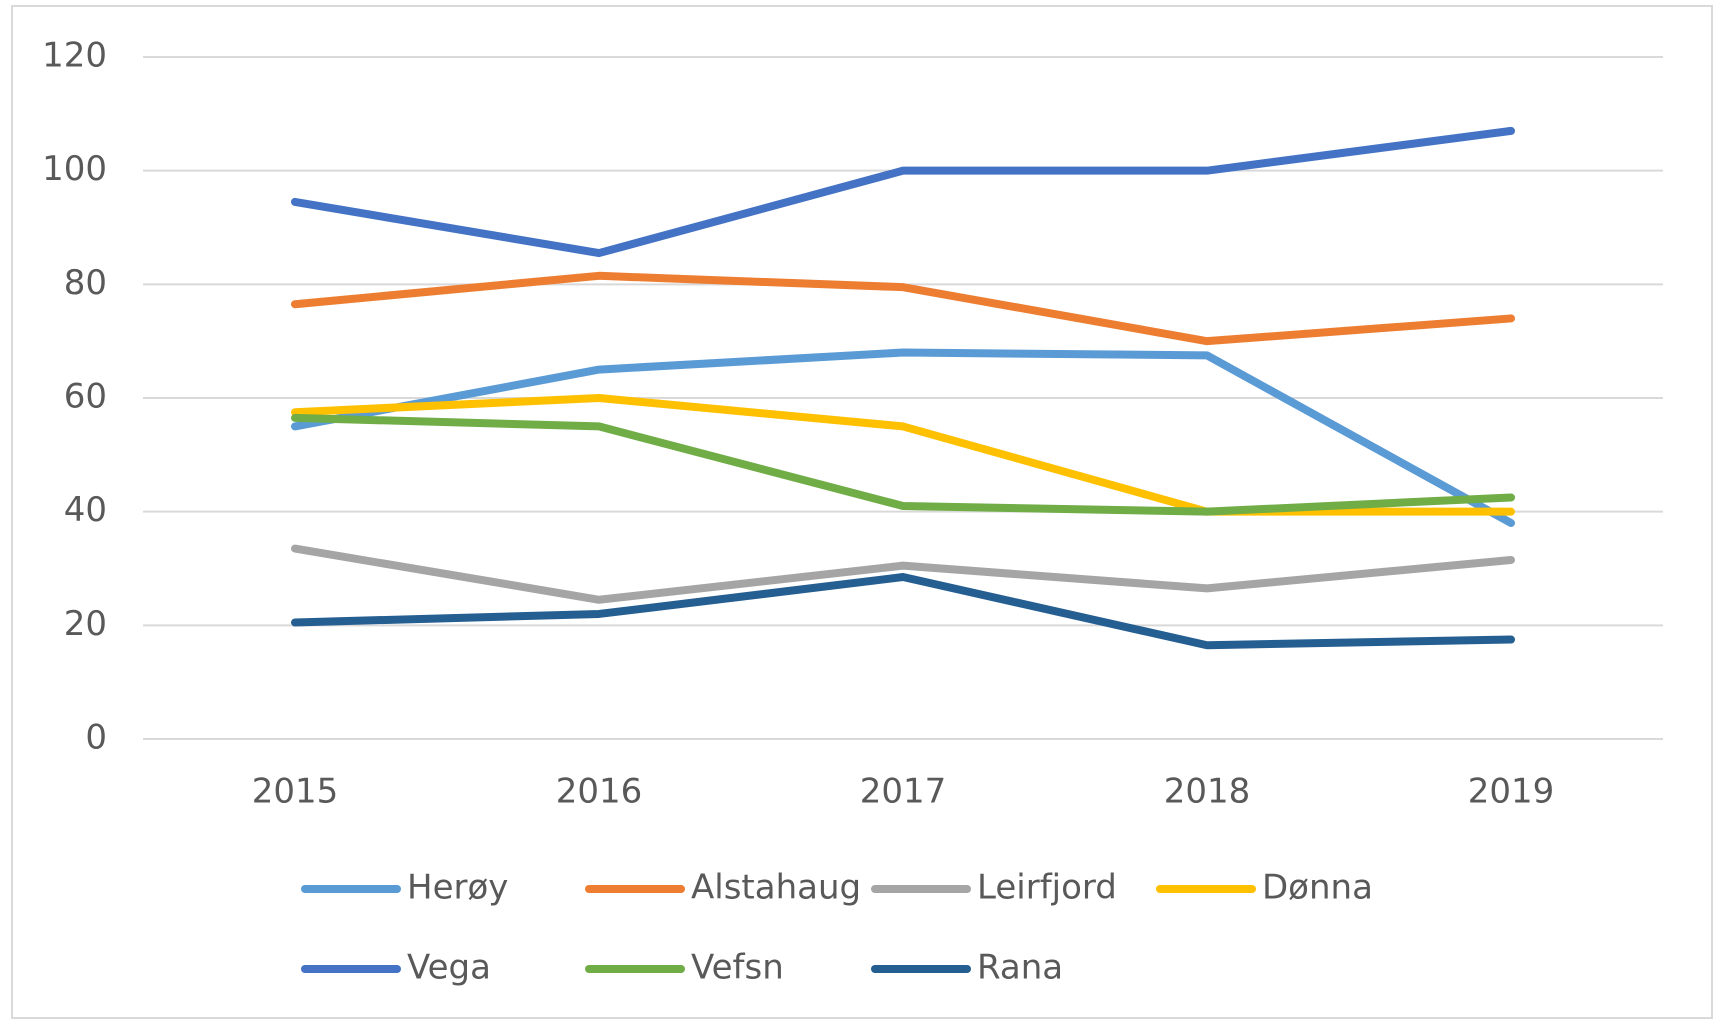 This screenshot has width=1721, height=1024. Describe the element at coordinates (449, 968) in the screenshot. I see `legend-label: Vega` at that location.